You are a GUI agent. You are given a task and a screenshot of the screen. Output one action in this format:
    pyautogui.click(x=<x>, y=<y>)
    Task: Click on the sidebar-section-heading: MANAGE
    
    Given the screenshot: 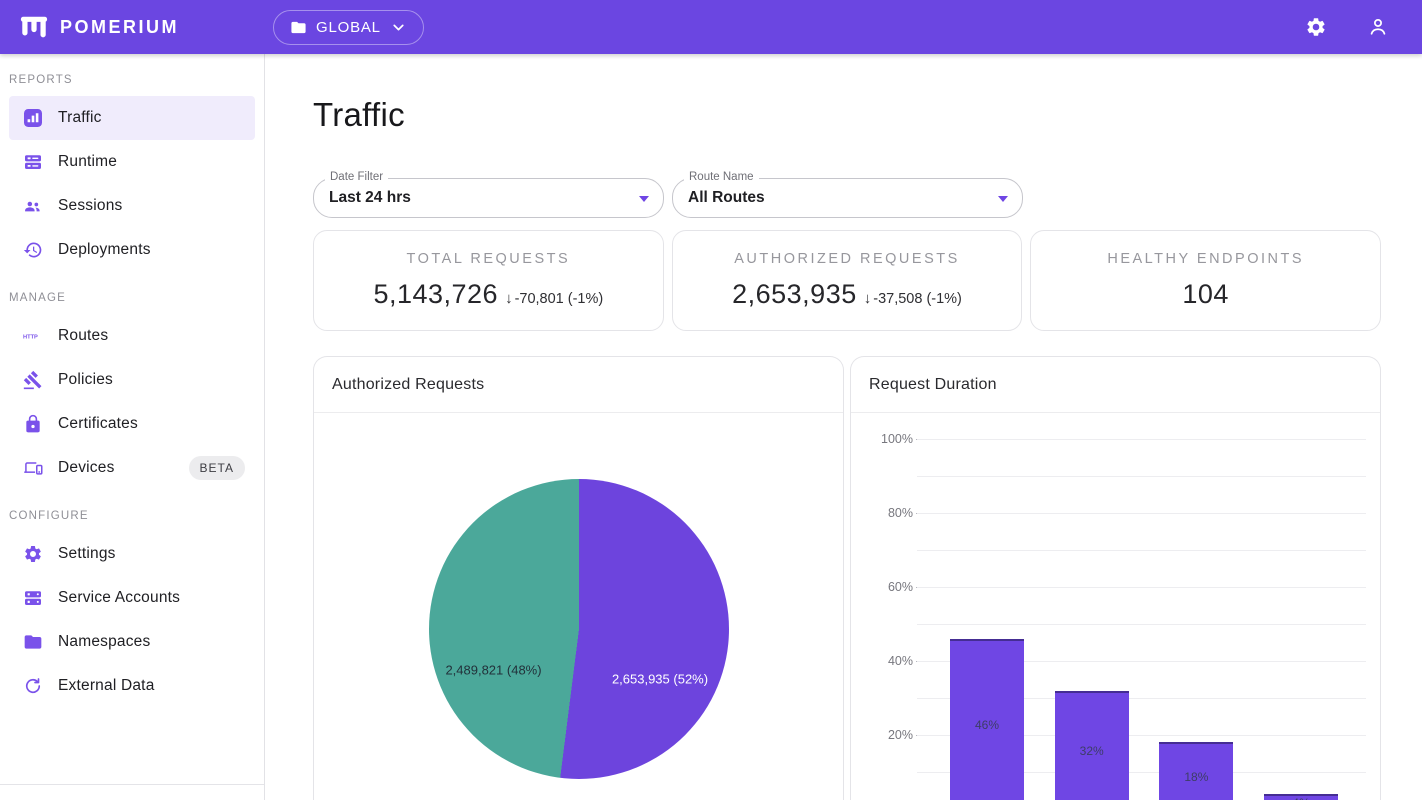 What is the action you would take?
    pyautogui.click(x=38, y=298)
    